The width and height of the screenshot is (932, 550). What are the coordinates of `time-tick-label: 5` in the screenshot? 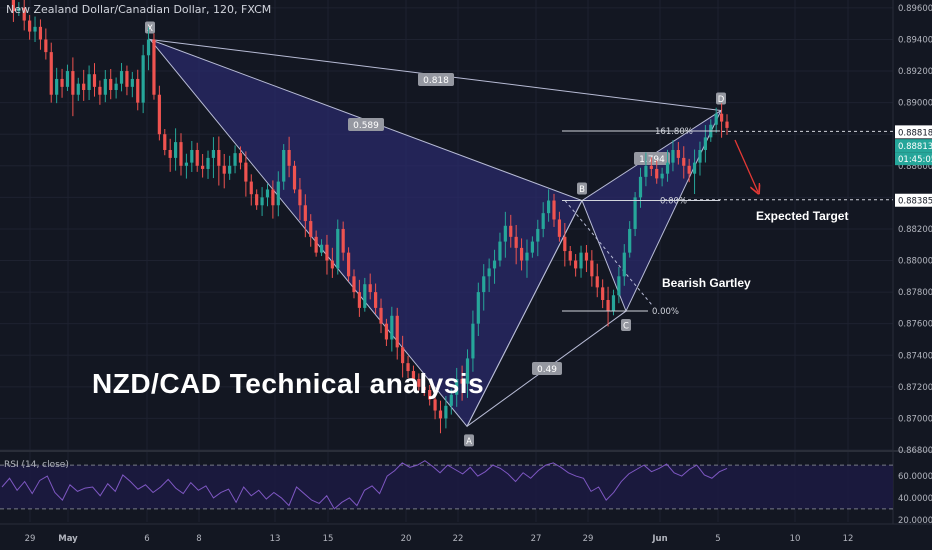 It's located at (717, 539).